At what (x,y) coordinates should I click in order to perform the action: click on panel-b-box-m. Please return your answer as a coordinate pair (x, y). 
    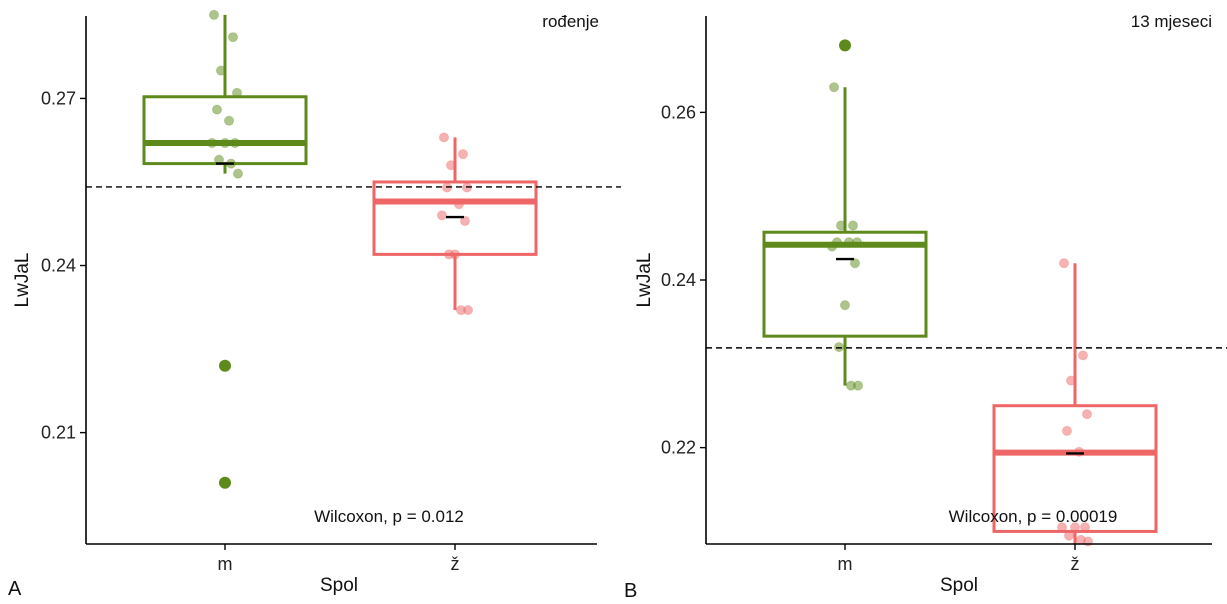
    Looking at the image, I should click on (845, 284).